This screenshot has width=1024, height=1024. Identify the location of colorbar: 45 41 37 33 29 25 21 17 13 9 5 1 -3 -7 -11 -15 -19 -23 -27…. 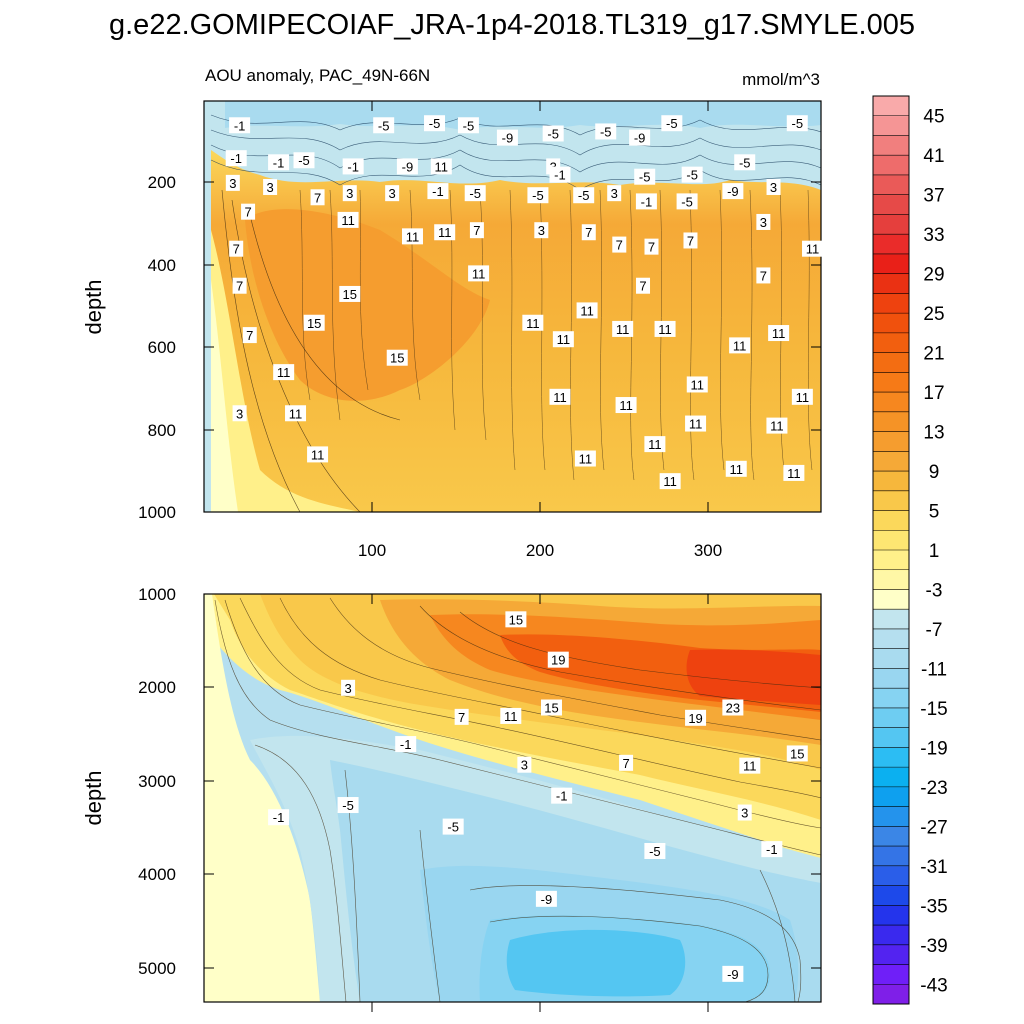
(910, 550).